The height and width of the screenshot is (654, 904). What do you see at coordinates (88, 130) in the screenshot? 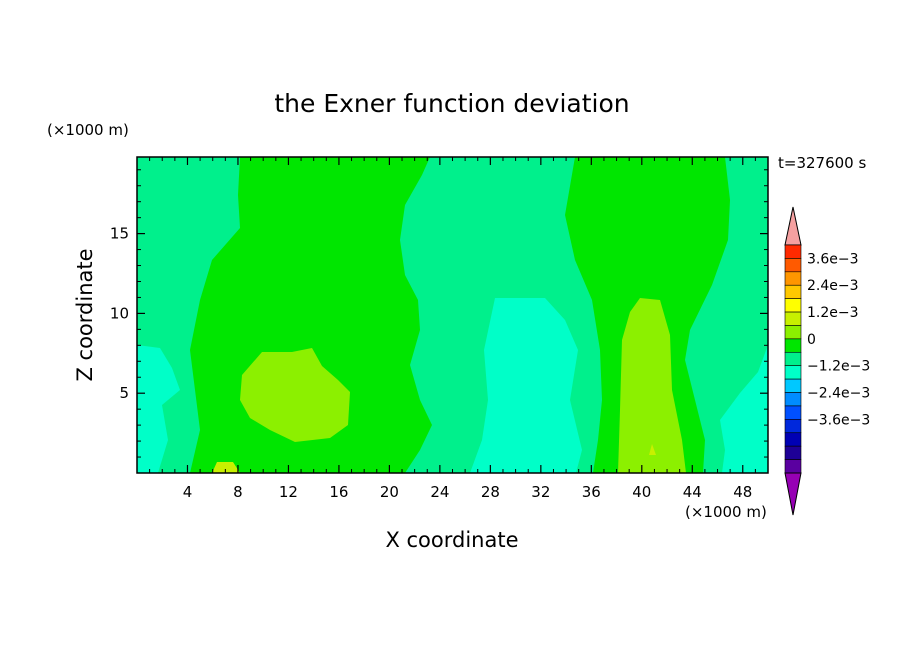
I see `y-unit-label: (×1000 m)` at bounding box center [88, 130].